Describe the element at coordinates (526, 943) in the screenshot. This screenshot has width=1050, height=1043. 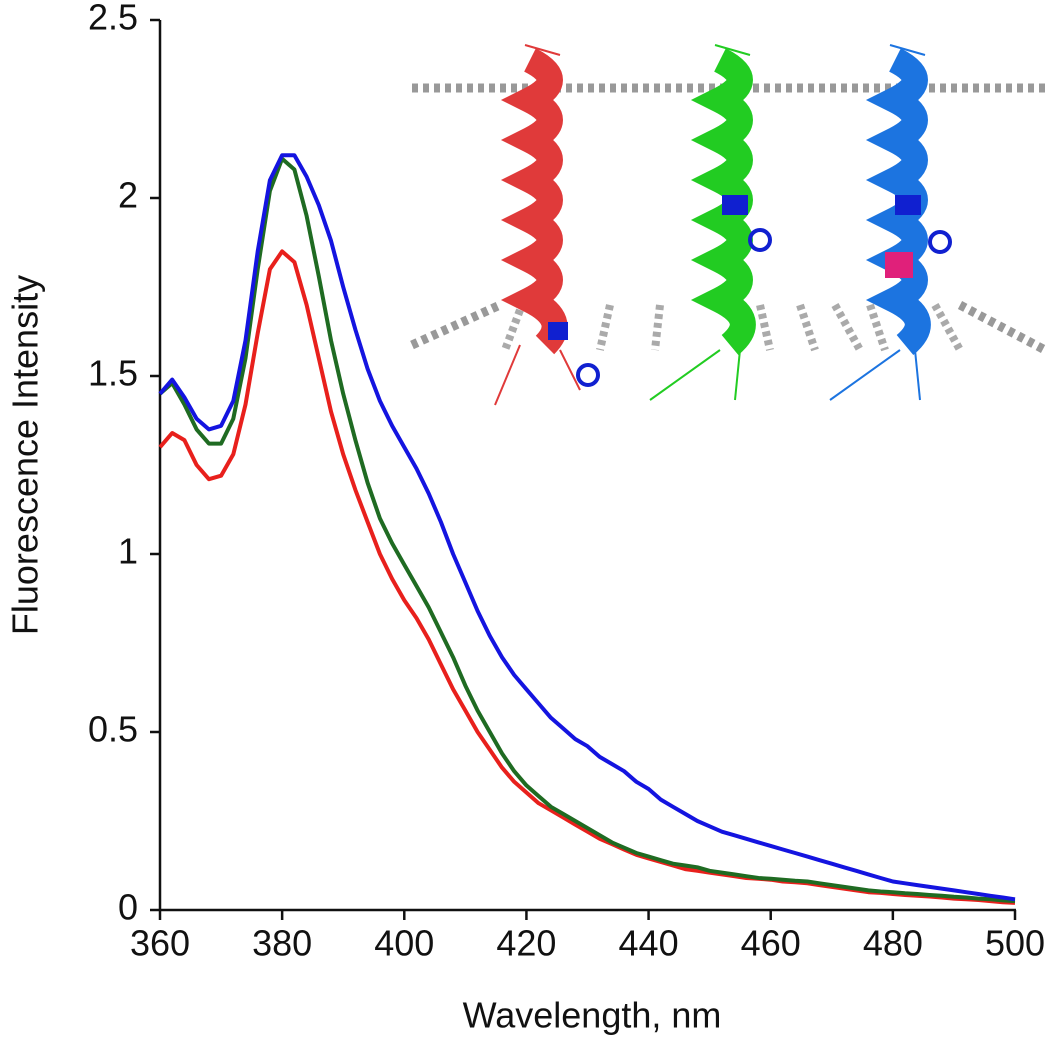
I see `x-tick-label: 420` at that location.